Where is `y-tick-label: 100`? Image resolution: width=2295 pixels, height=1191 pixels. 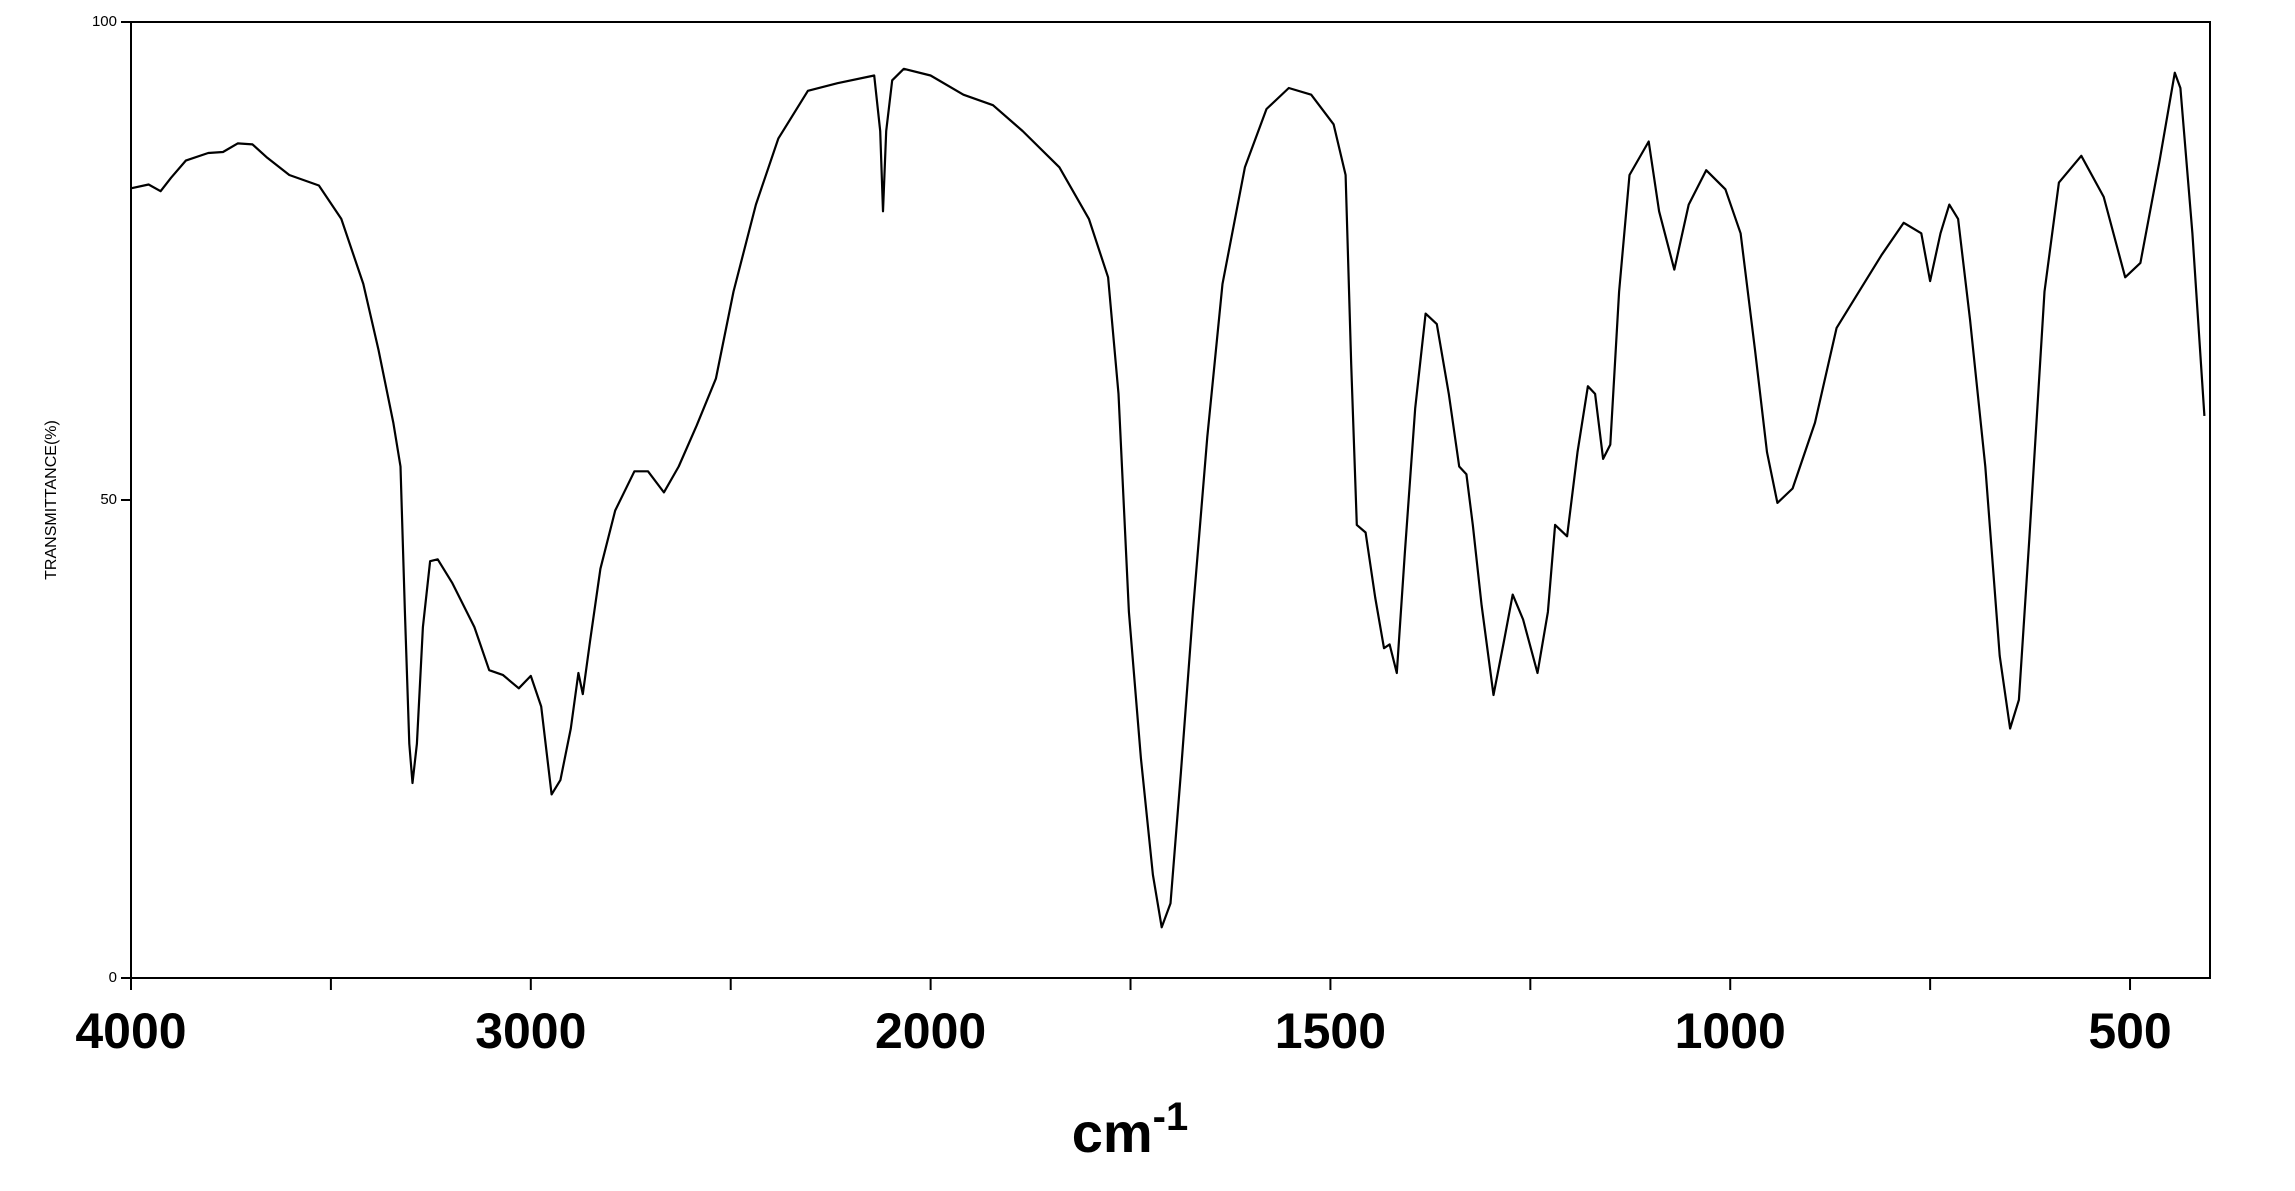 y-tick-label: 100 is located at coordinates (104, 21).